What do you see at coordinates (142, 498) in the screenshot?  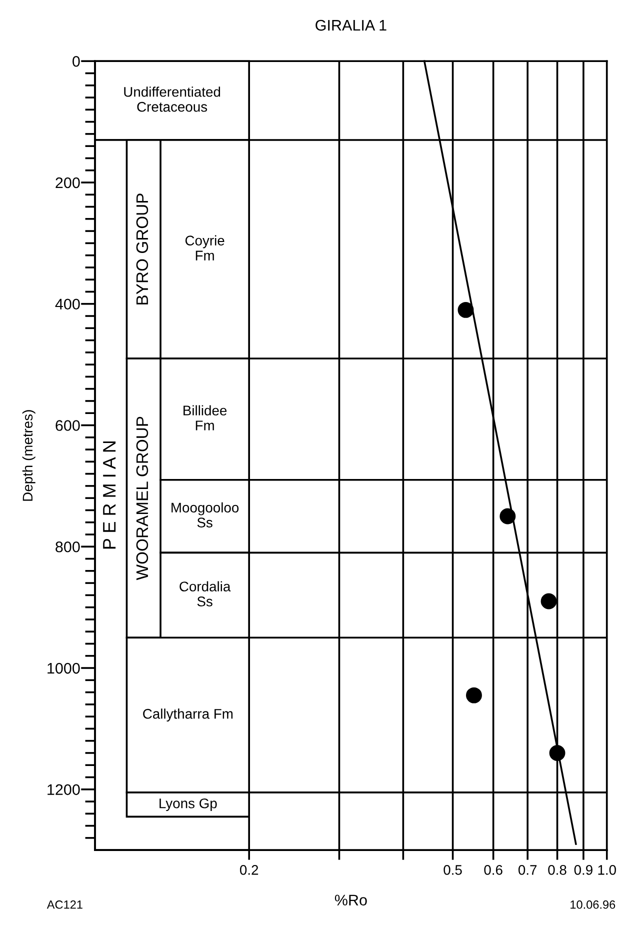 I see `band-label: WOORAMEL GROUP` at bounding box center [142, 498].